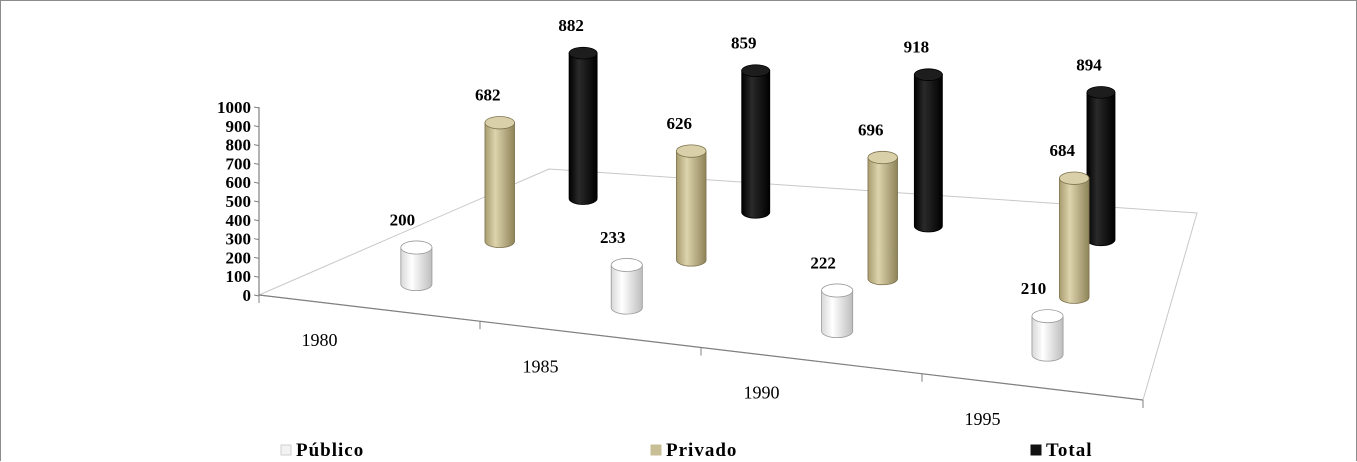  What do you see at coordinates (239, 182) in the screenshot?
I see `y-tick-label: 600` at bounding box center [239, 182].